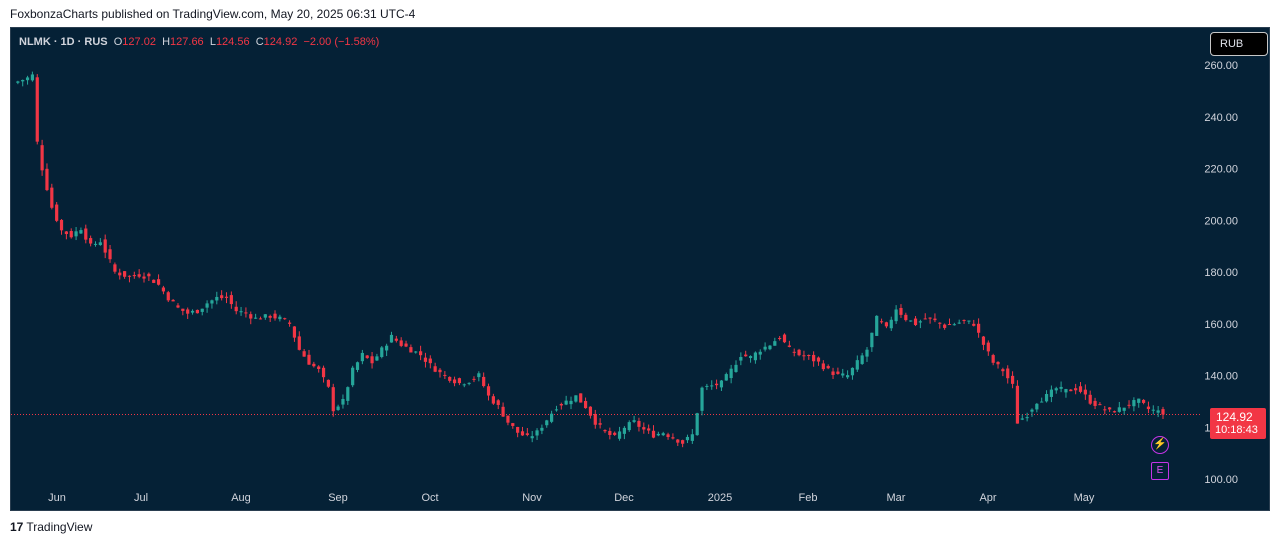  I want to click on legend-close-value: 124.92, so click(280, 42).